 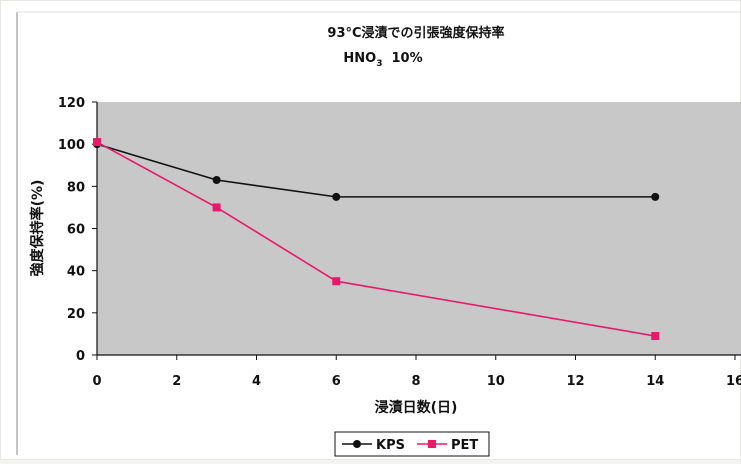 What do you see at coordinates (464, 445) in the screenshot?
I see `legend-label-pet: PET` at bounding box center [464, 445].